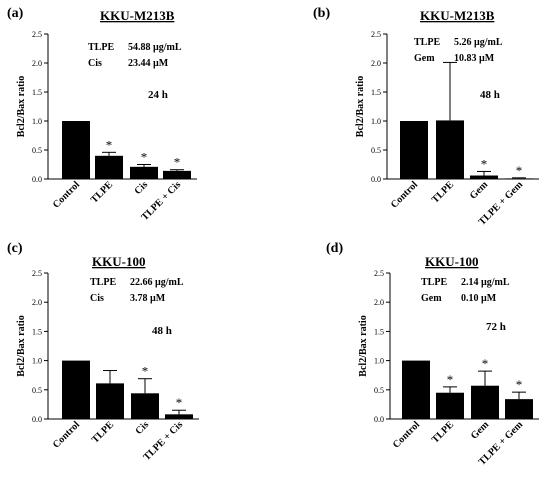 Image resolution: width=550 pixels, height=486 pixels. I want to click on panel-label: (b), so click(321, 13).